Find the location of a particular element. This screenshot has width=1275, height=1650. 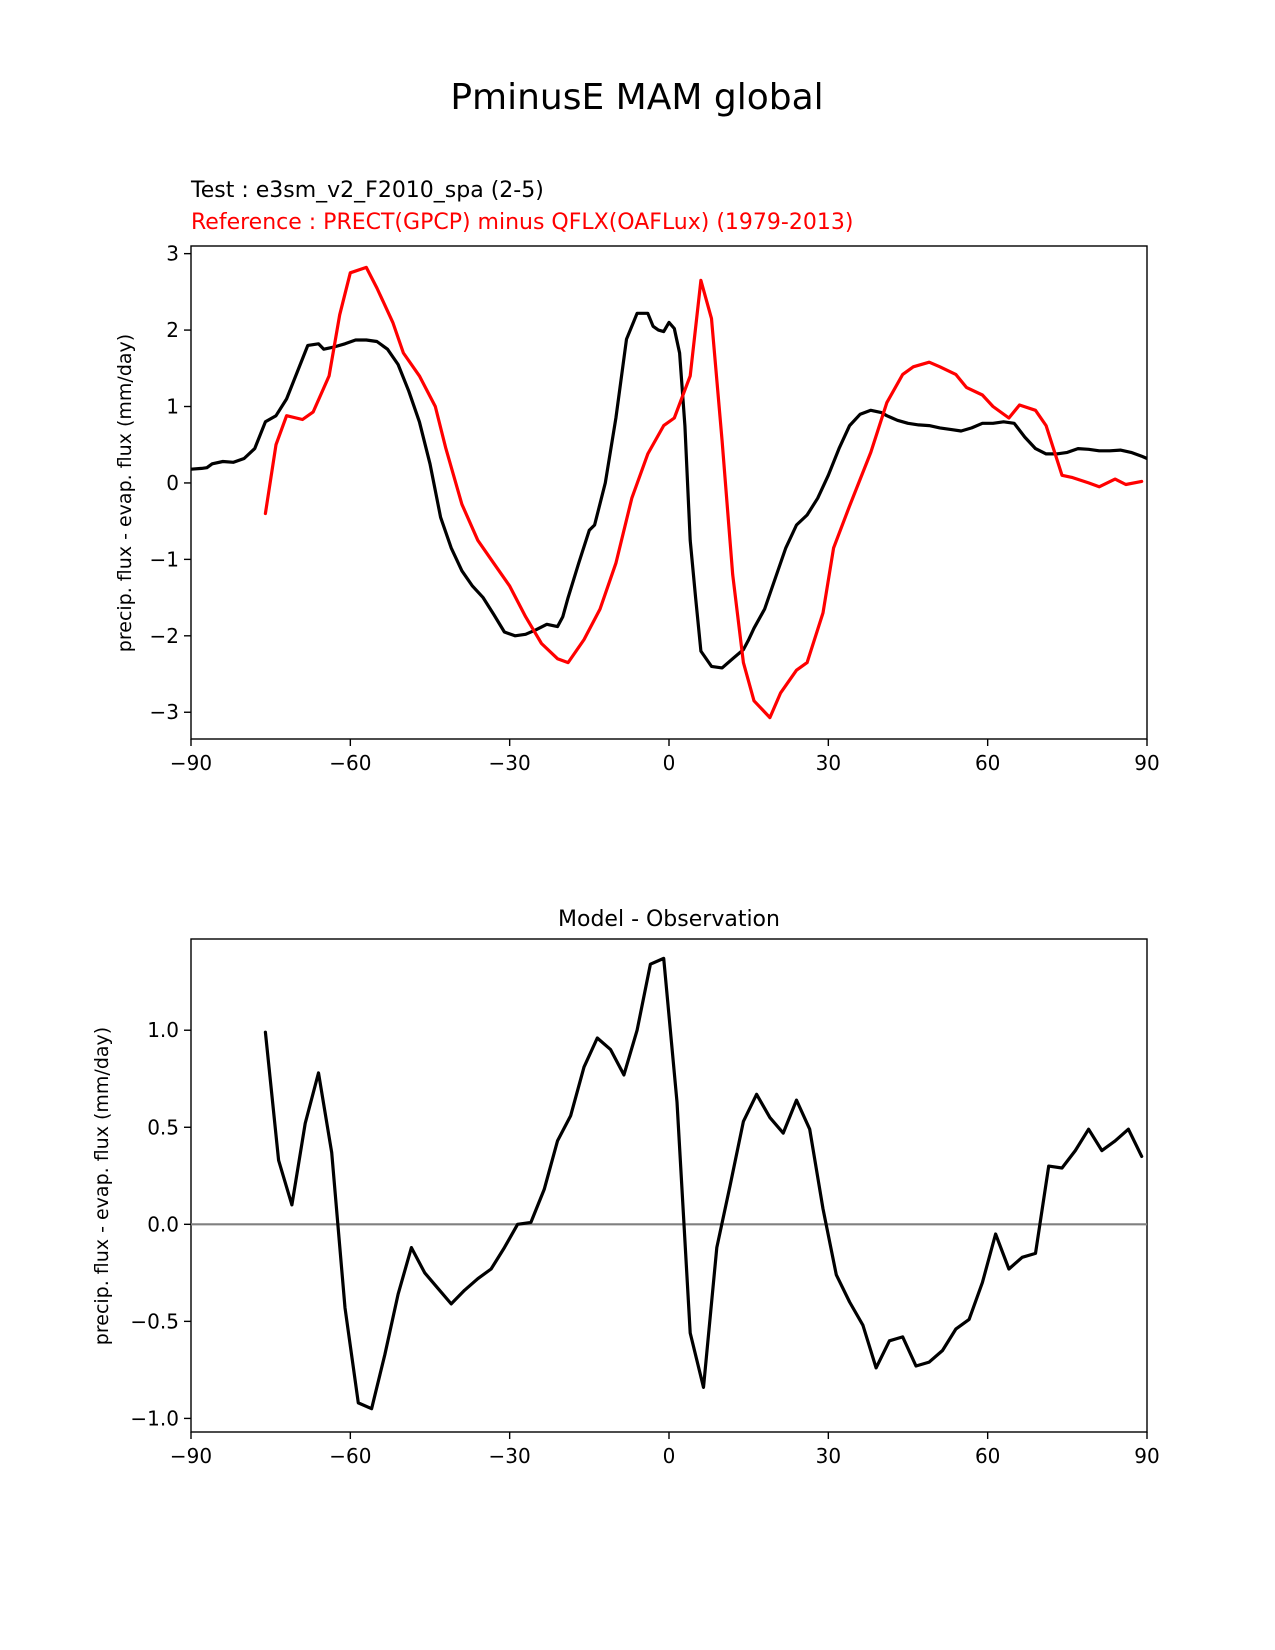

difference-title: Model - Observation is located at coordinates (669, 919).